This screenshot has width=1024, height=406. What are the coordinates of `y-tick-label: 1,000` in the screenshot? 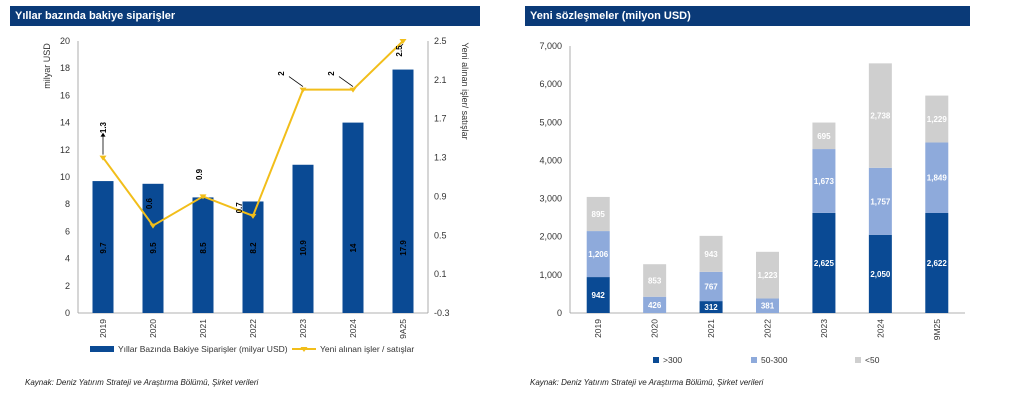 It's located at (550, 275).